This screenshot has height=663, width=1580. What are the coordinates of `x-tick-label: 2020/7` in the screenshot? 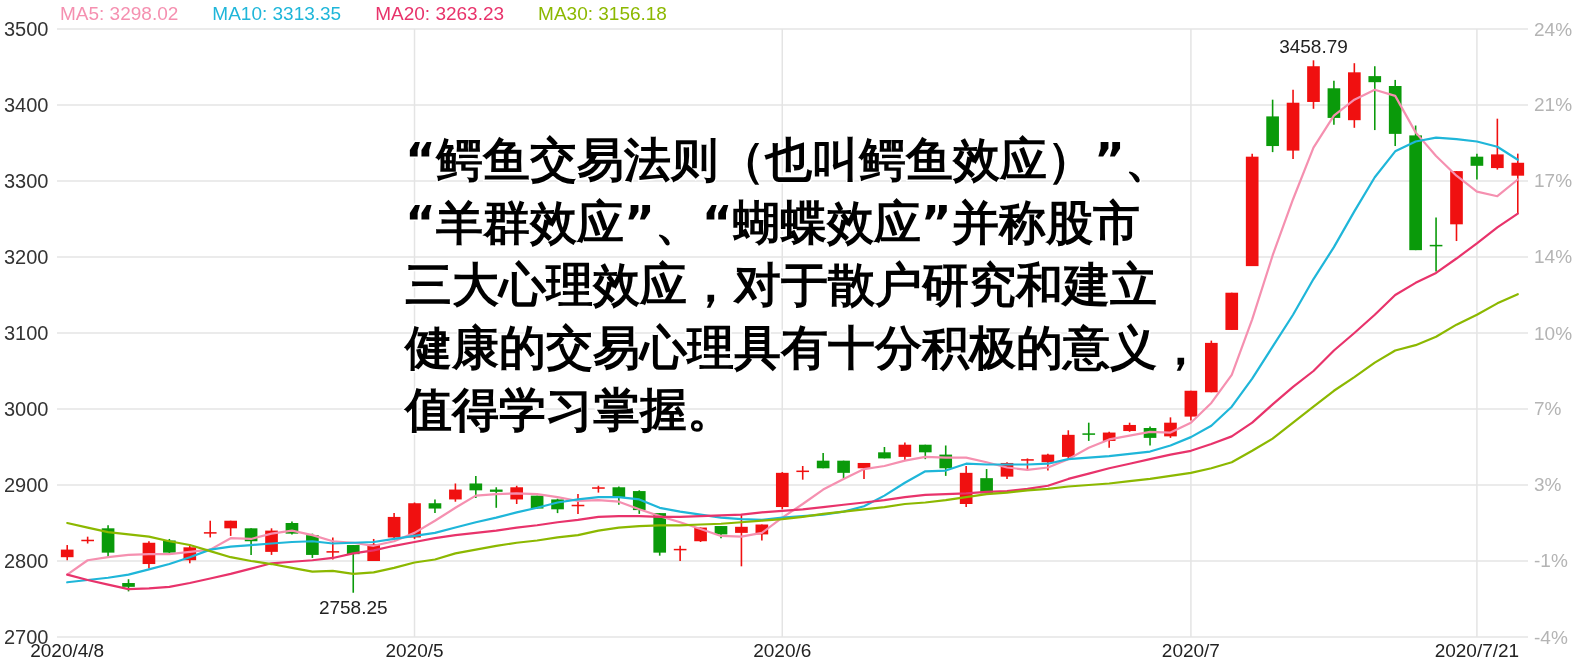 It's located at (1190, 650).